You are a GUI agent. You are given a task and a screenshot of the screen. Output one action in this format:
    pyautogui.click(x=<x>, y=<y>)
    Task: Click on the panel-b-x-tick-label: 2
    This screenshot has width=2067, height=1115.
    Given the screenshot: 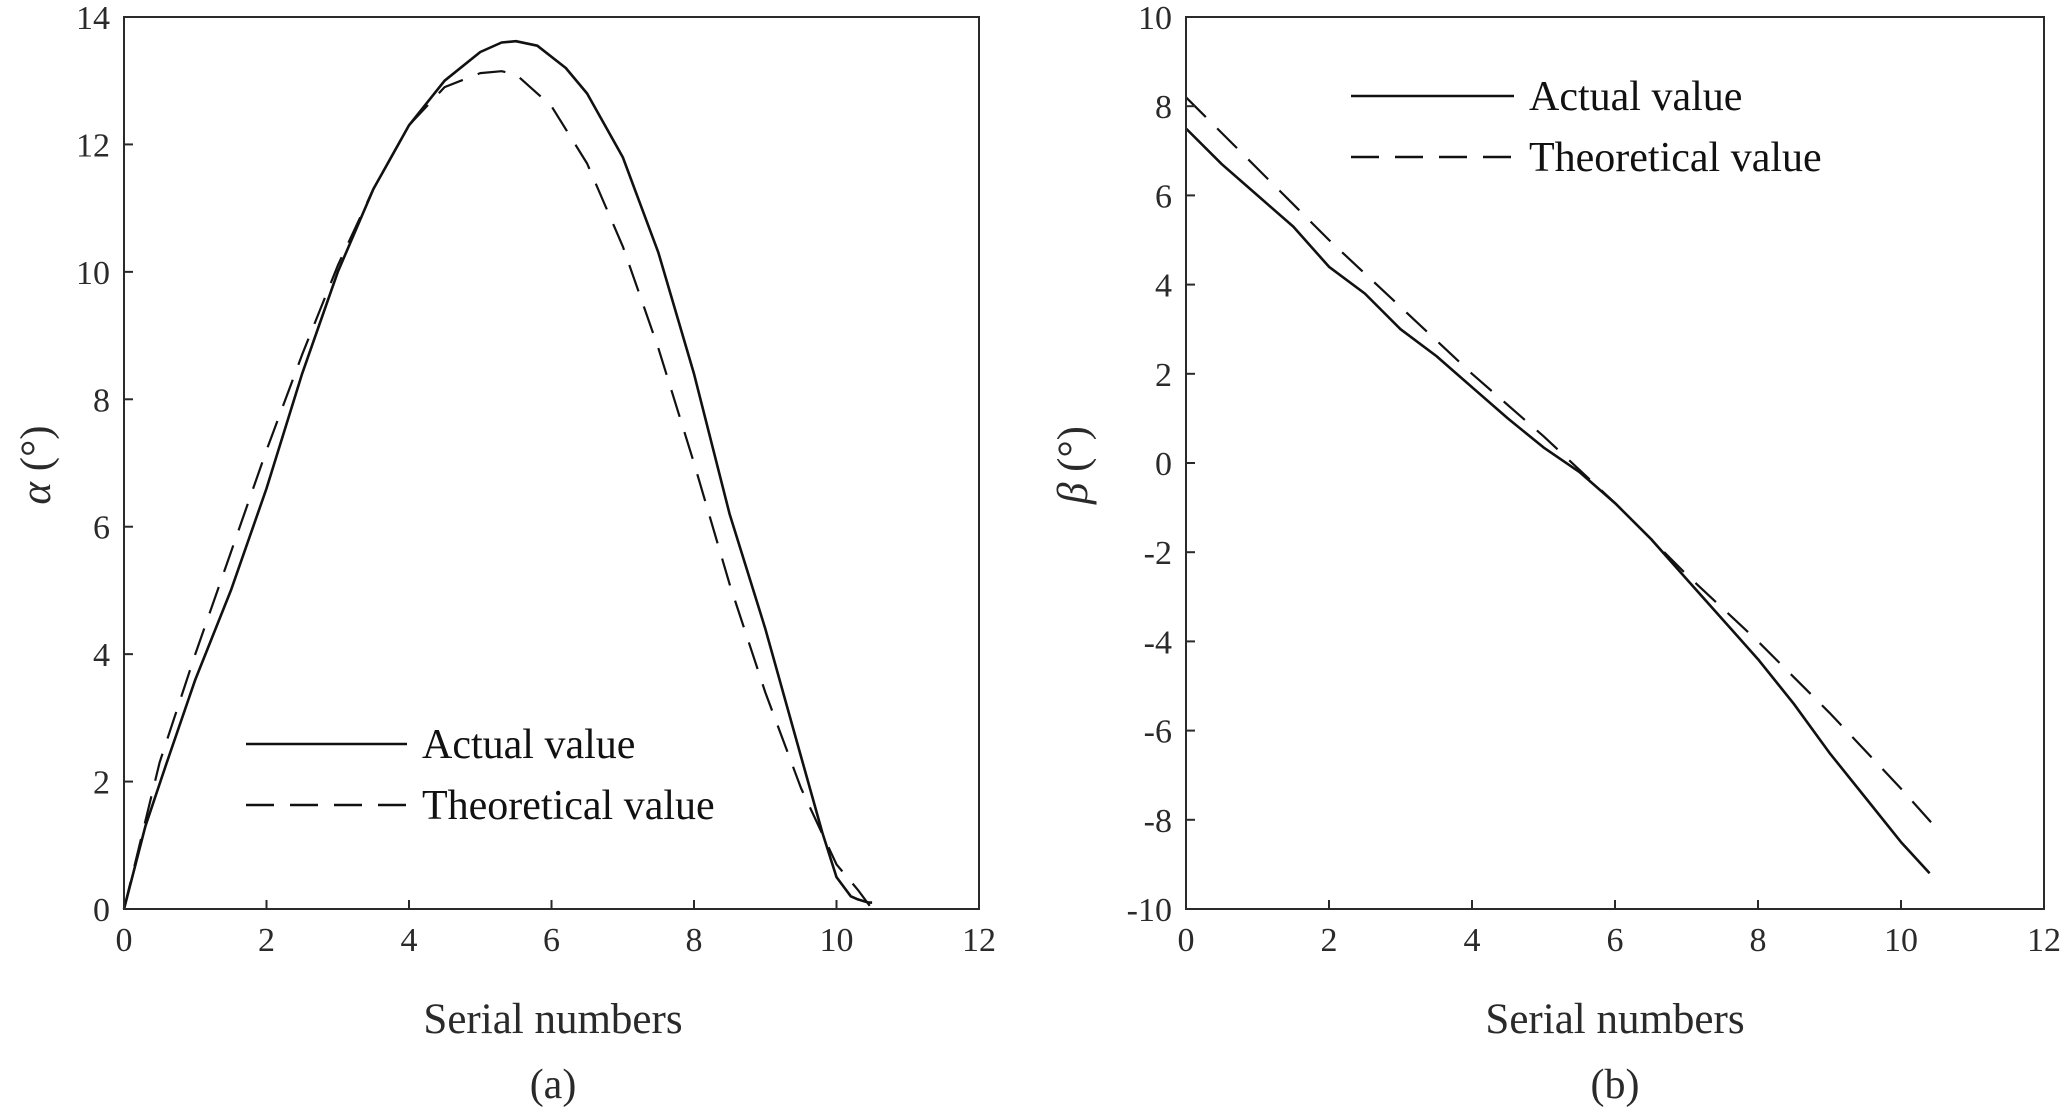 What is the action you would take?
    pyautogui.click(x=1329, y=940)
    